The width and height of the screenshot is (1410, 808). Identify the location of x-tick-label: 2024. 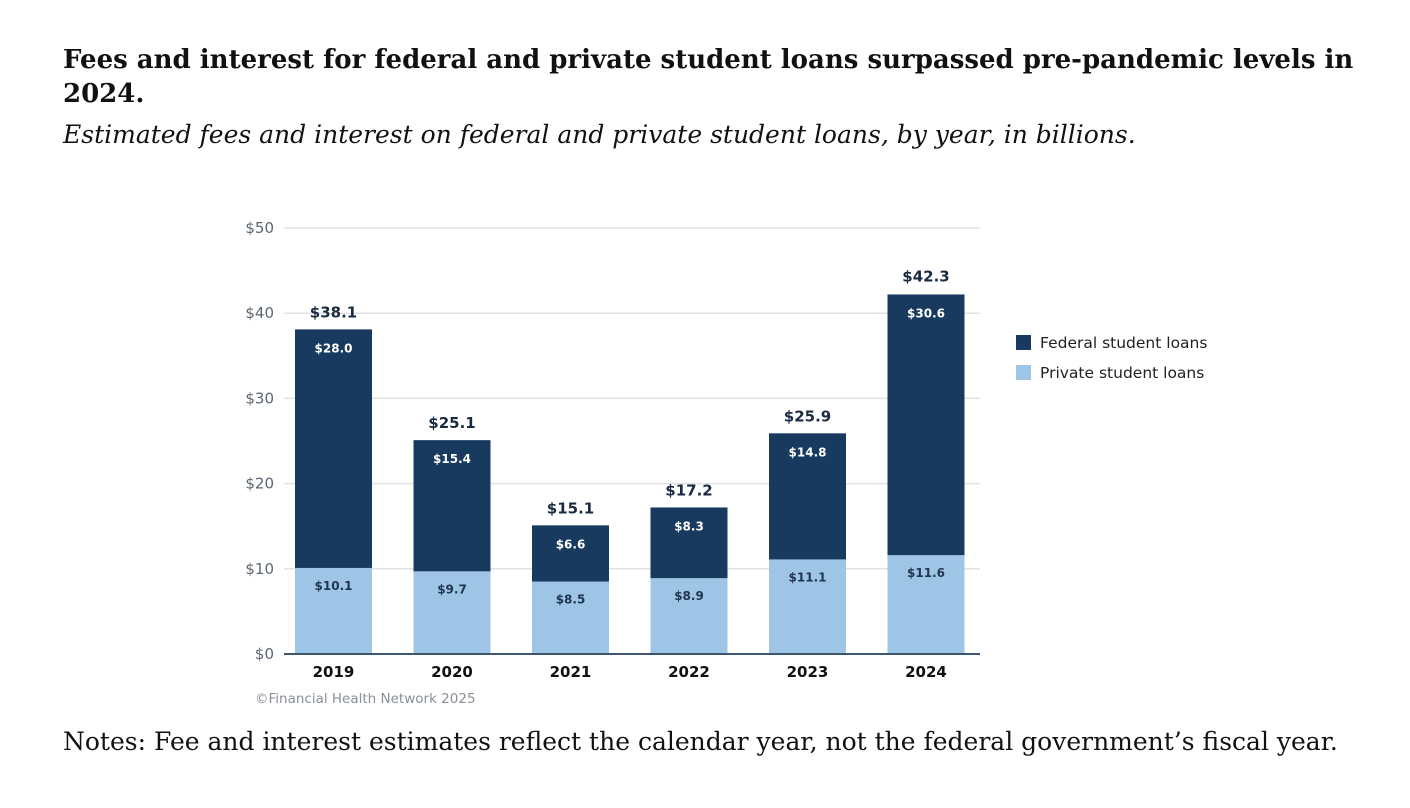
(926, 672).